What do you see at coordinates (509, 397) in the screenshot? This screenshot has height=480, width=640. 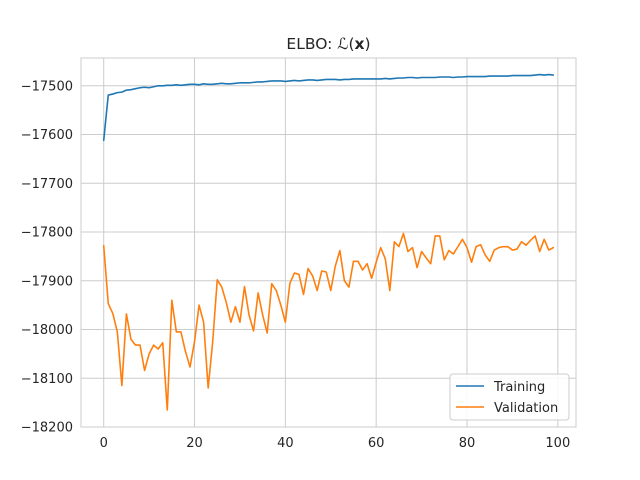 I see `legend: Training Validation` at bounding box center [509, 397].